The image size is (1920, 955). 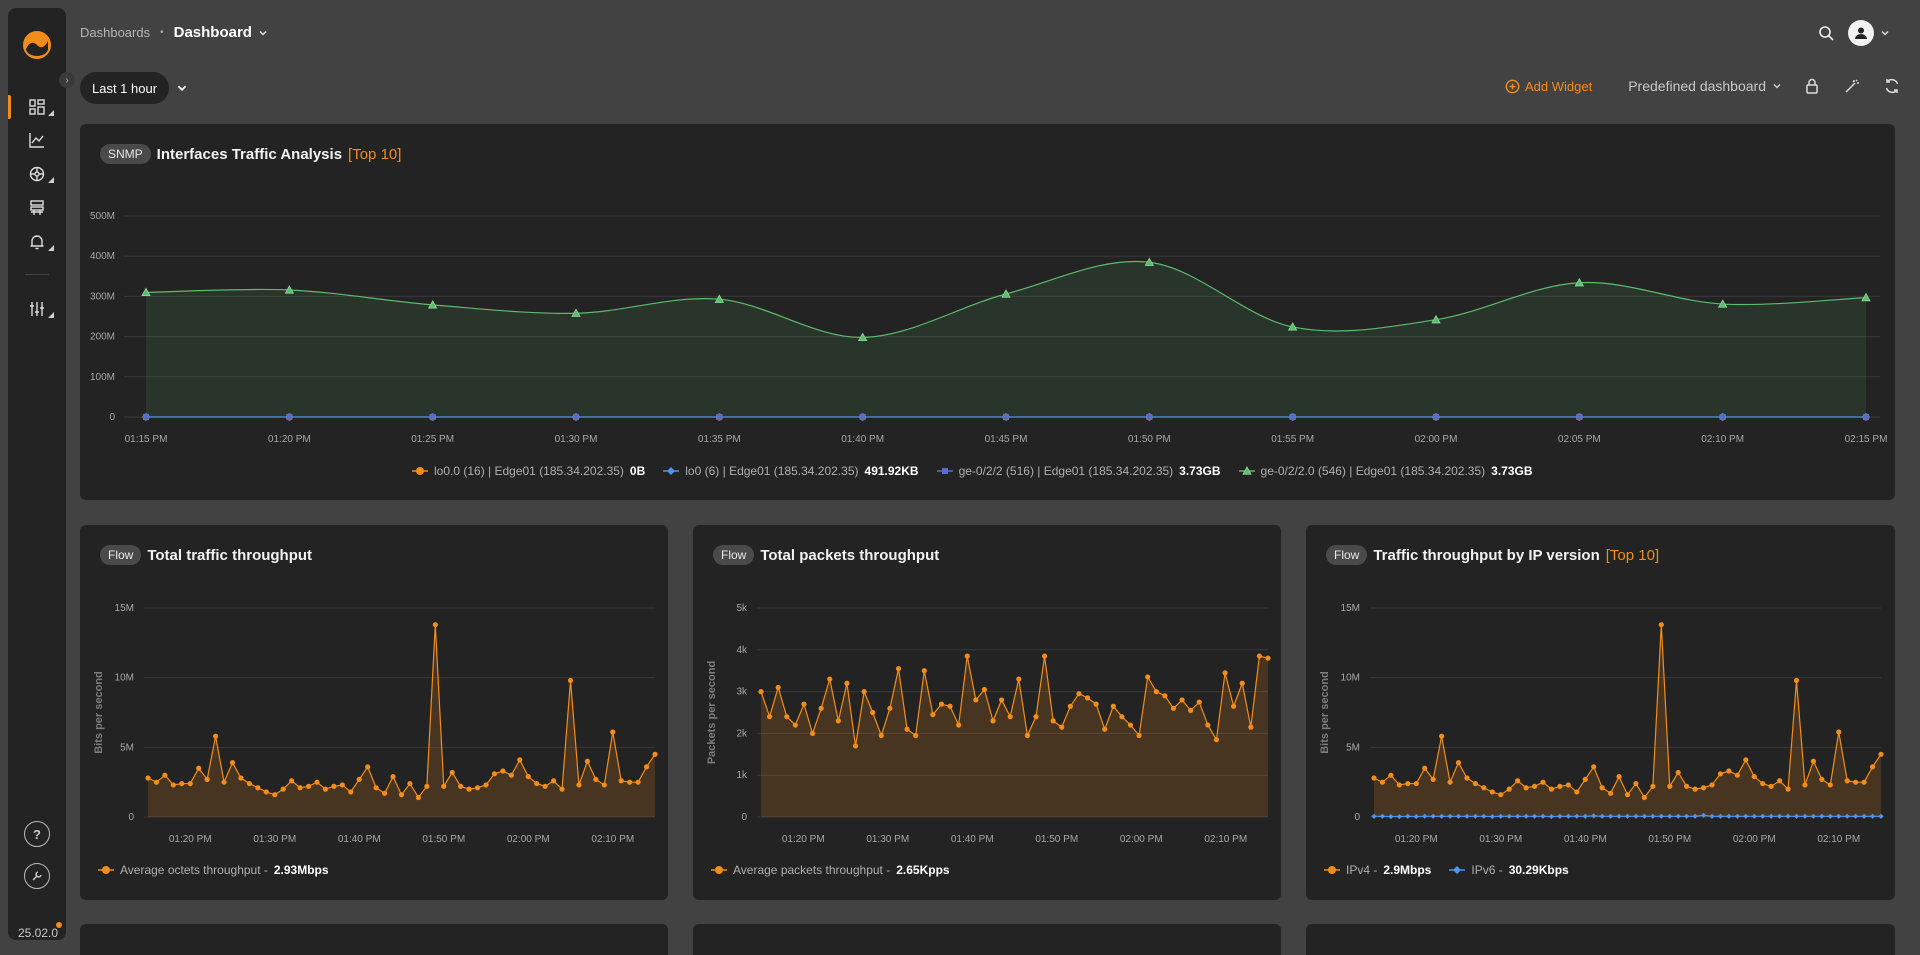 I want to click on refresh-button, so click(x=1892, y=86).